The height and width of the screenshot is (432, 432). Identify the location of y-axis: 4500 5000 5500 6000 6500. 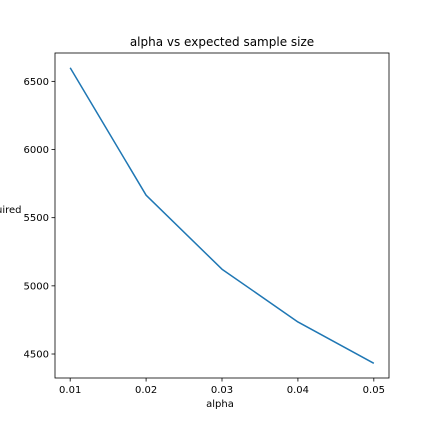
(39, 219).